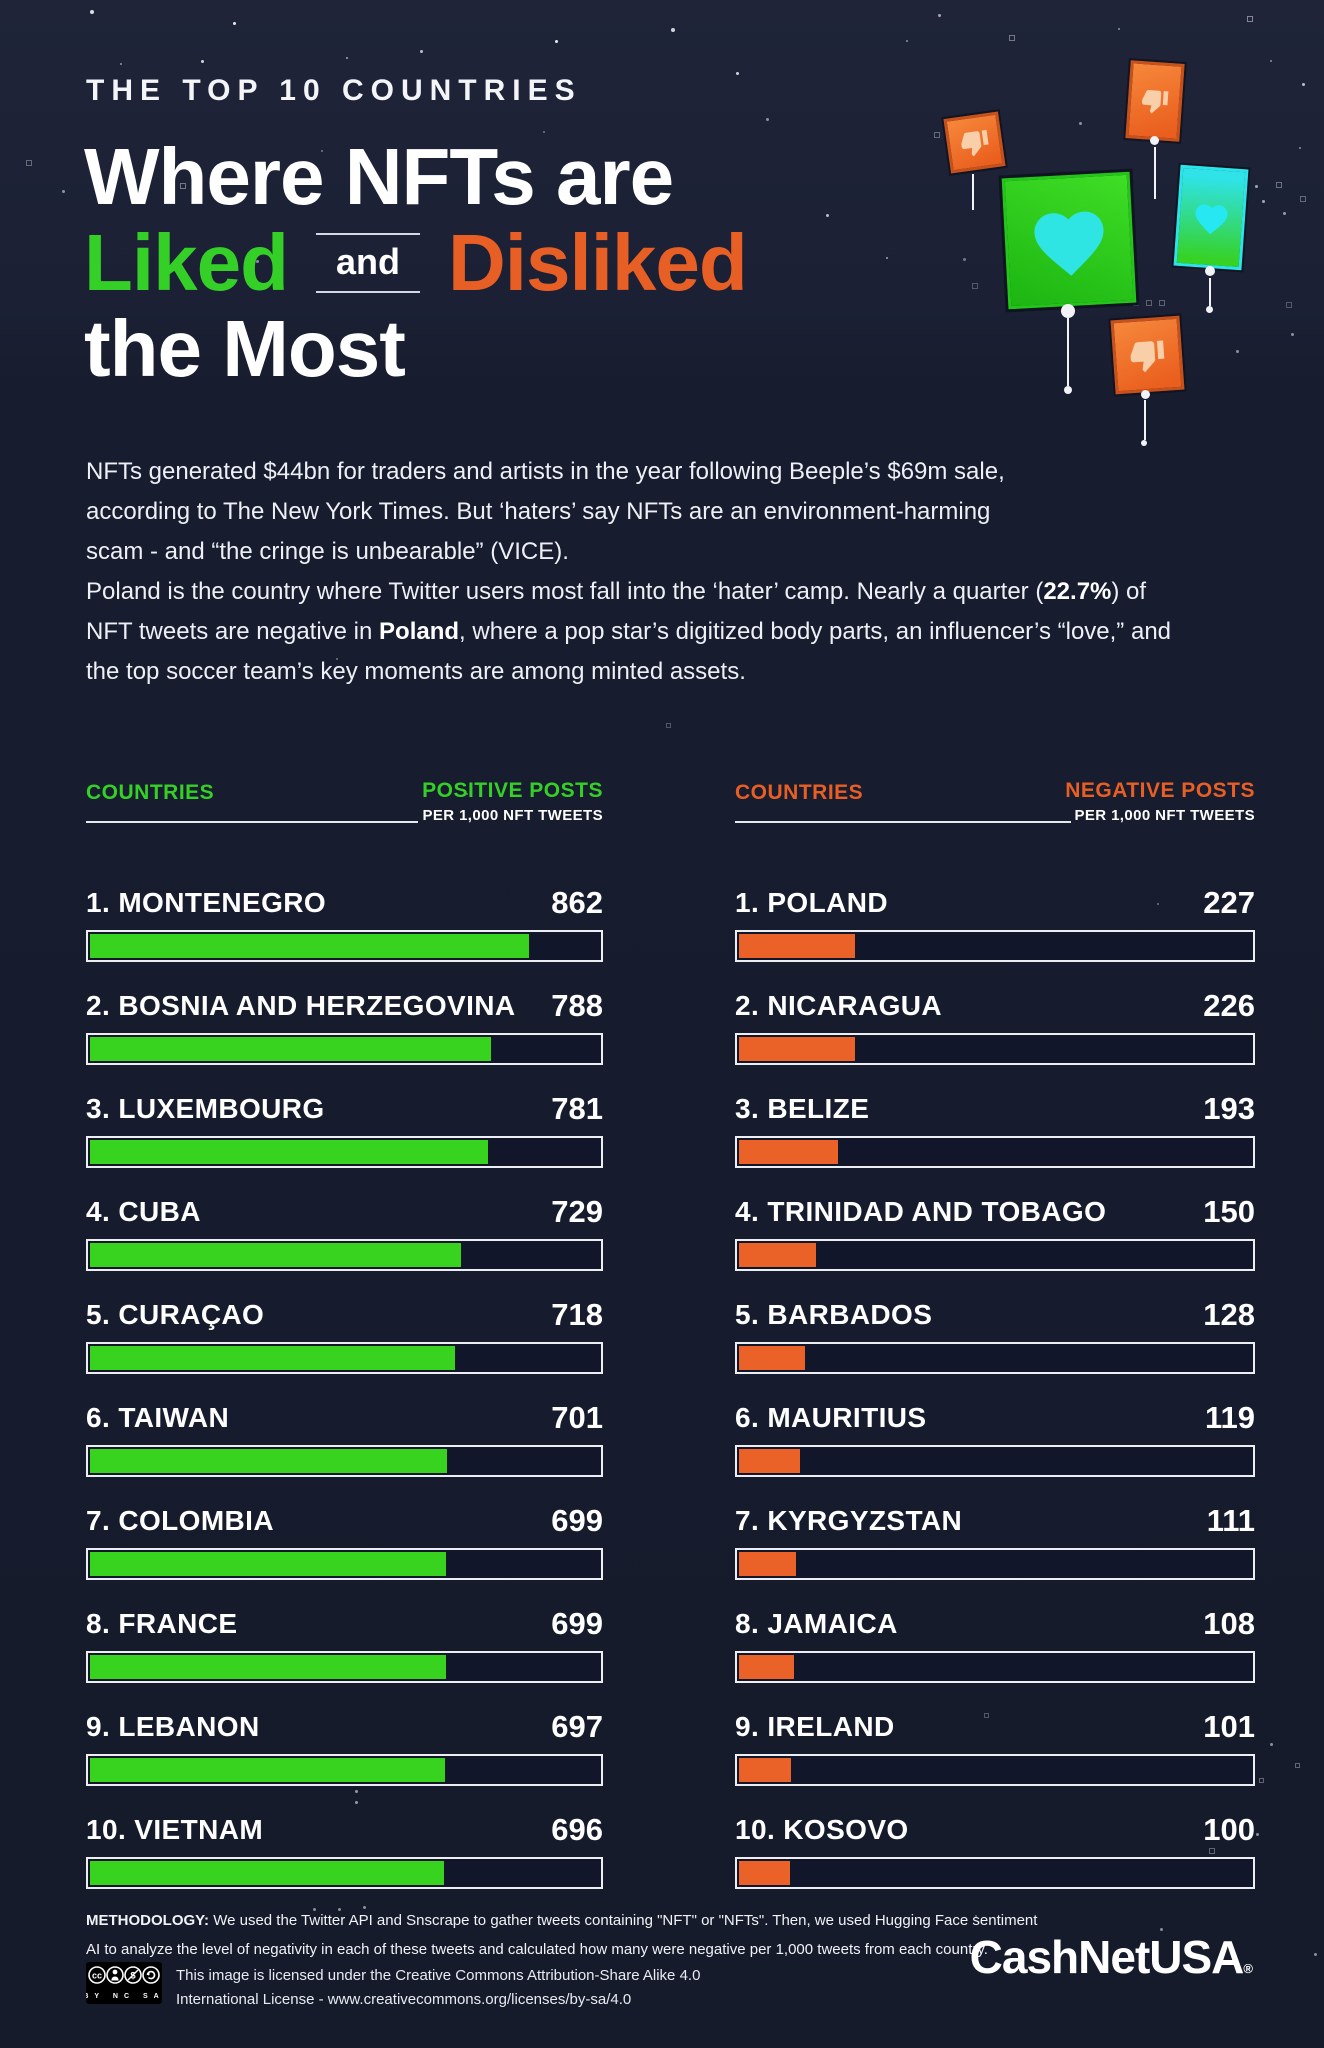 Image resolution: width=1324 pixels, height=2048 pixels. What do you see at coordinates (344, 1851) in the screenshot?
I see `list-row: 10. VIETNAM 696` at bounding box center [344, 1851].